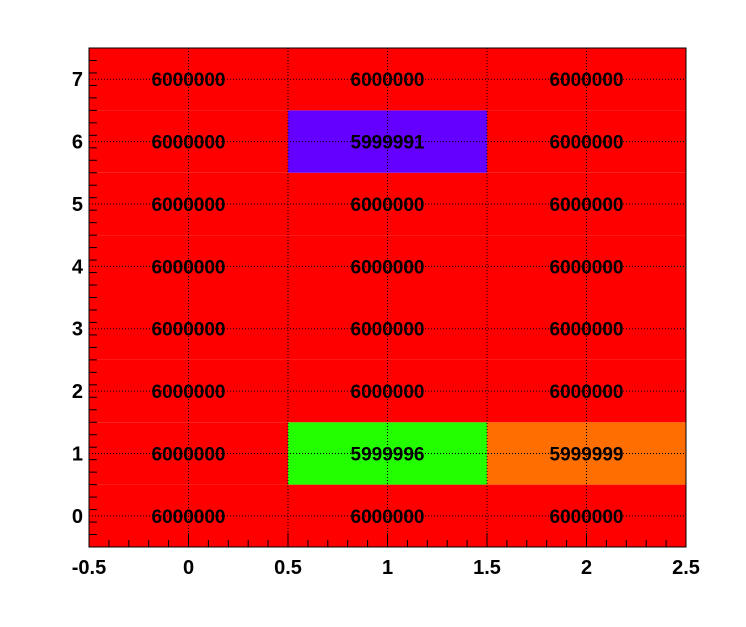 This screenshot has height=627, width=746. What do you see at coordinates (77, 454) in the screenshot?
I see `y-tick-label: 1` at bounding box center [77, 454].